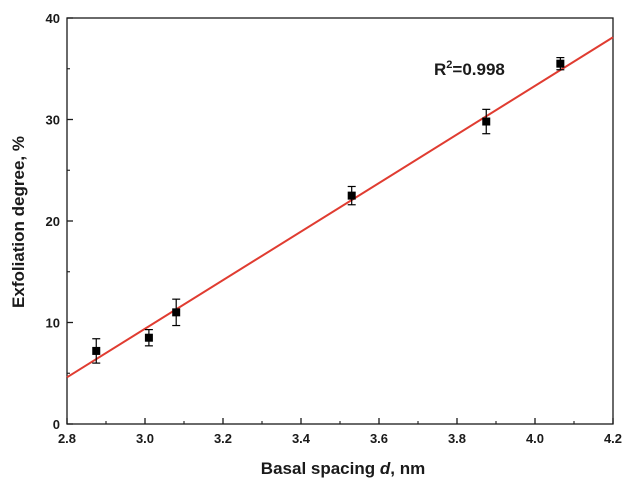 The height and width of the screenshot is (484, 629). Describe the element at coordinates (223, 438) in the screenshot. I see `x-tick-label: 3.2` at that location.